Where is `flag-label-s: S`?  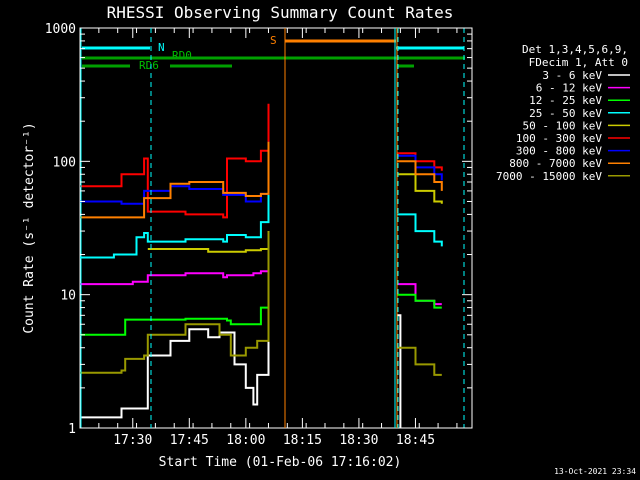 flag-label-s: S is located at coordinates (273, 40).